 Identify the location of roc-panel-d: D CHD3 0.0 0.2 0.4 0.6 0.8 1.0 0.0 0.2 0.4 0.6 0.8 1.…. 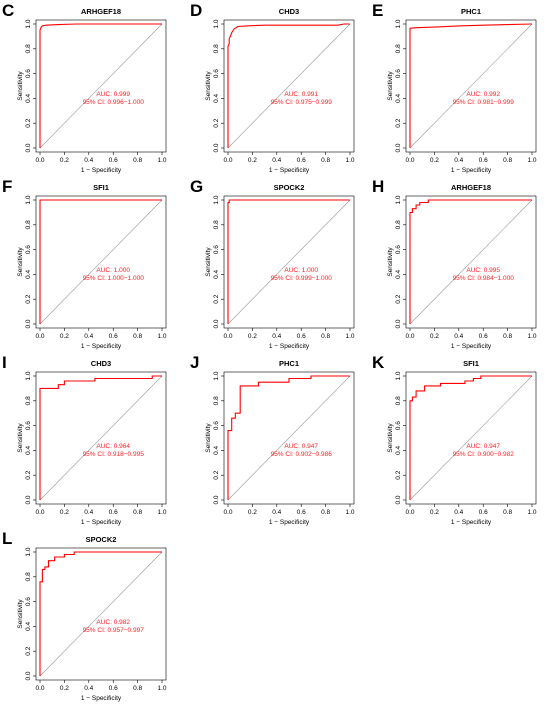
(279, 90).